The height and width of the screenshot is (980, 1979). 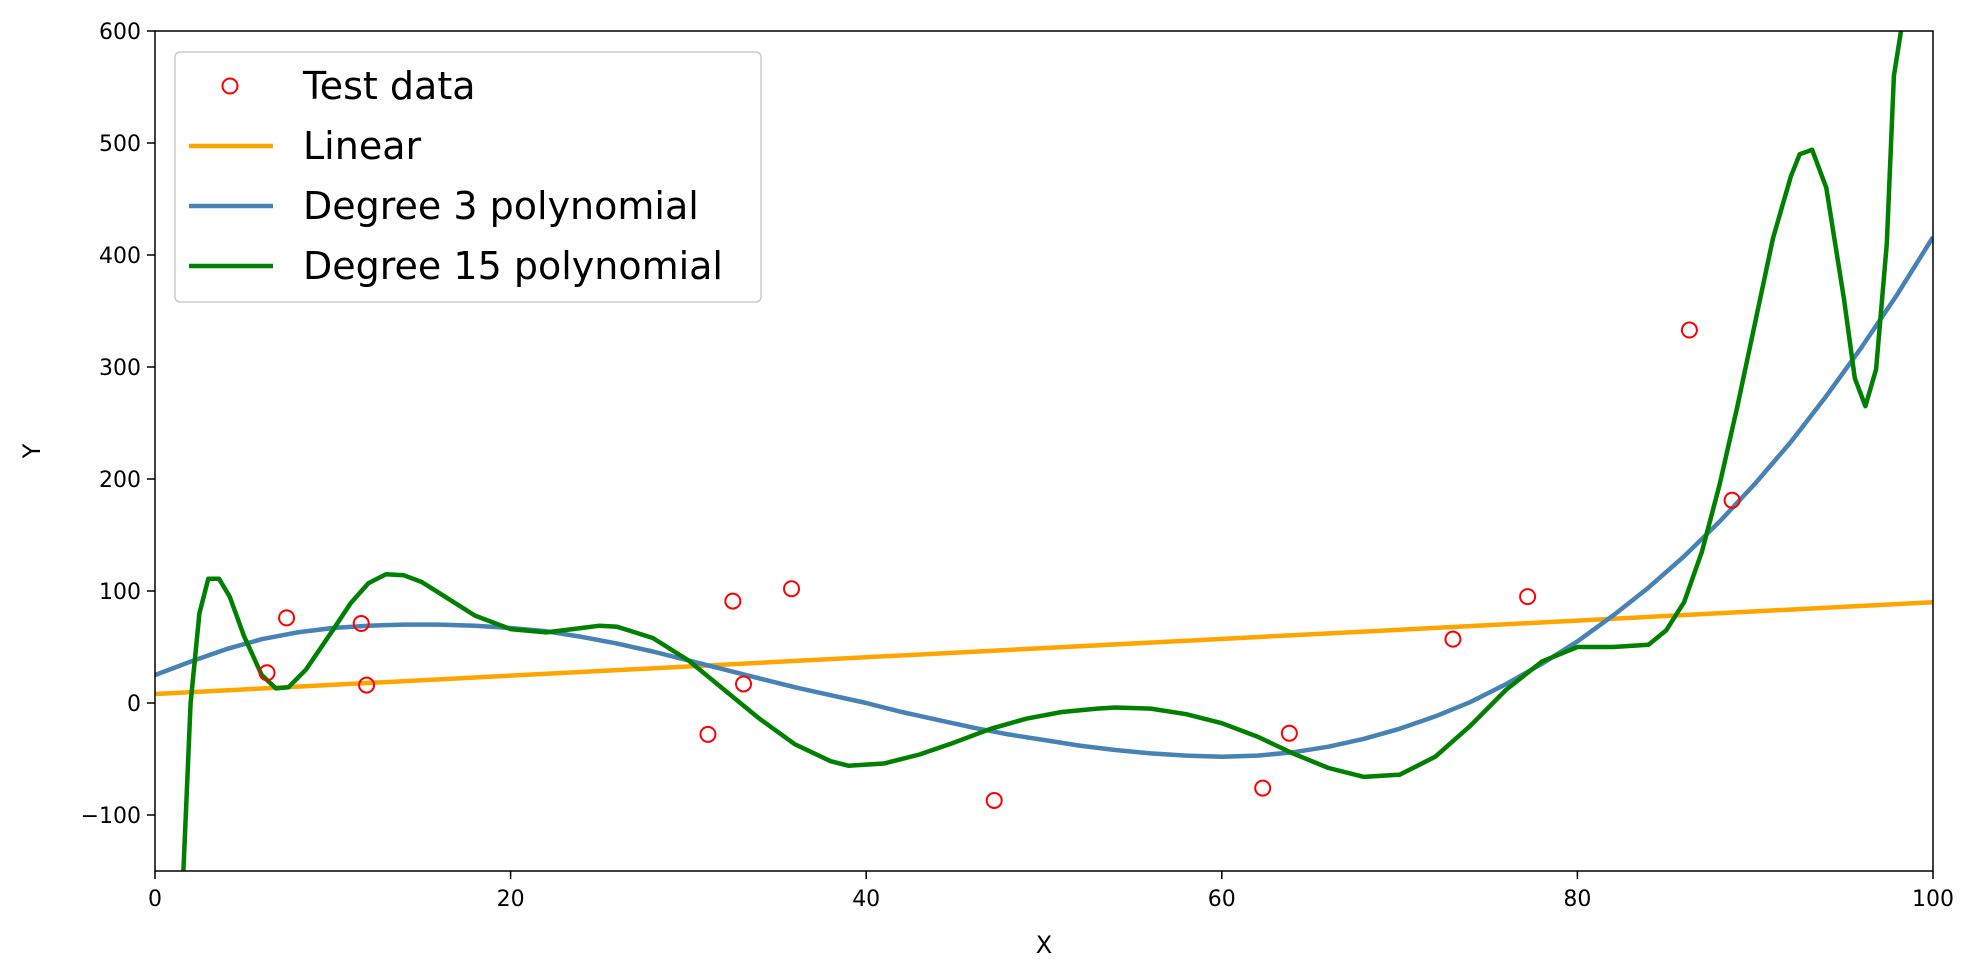 What do you see at coordinates (1044, 648) in the screenshot?
I see `series-line-linear` at bounding box center [1044, 648].